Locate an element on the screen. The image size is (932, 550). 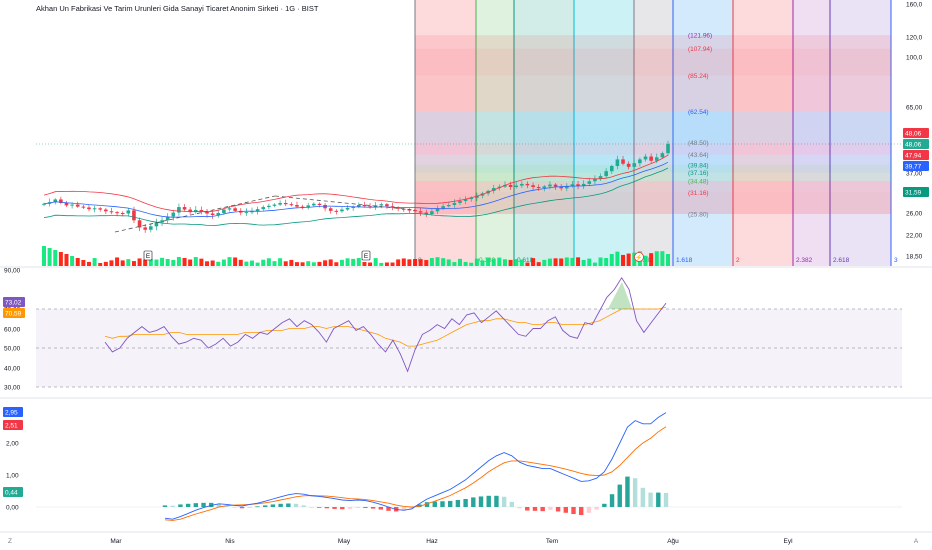
event-marker is located at coordinates (148, 255).